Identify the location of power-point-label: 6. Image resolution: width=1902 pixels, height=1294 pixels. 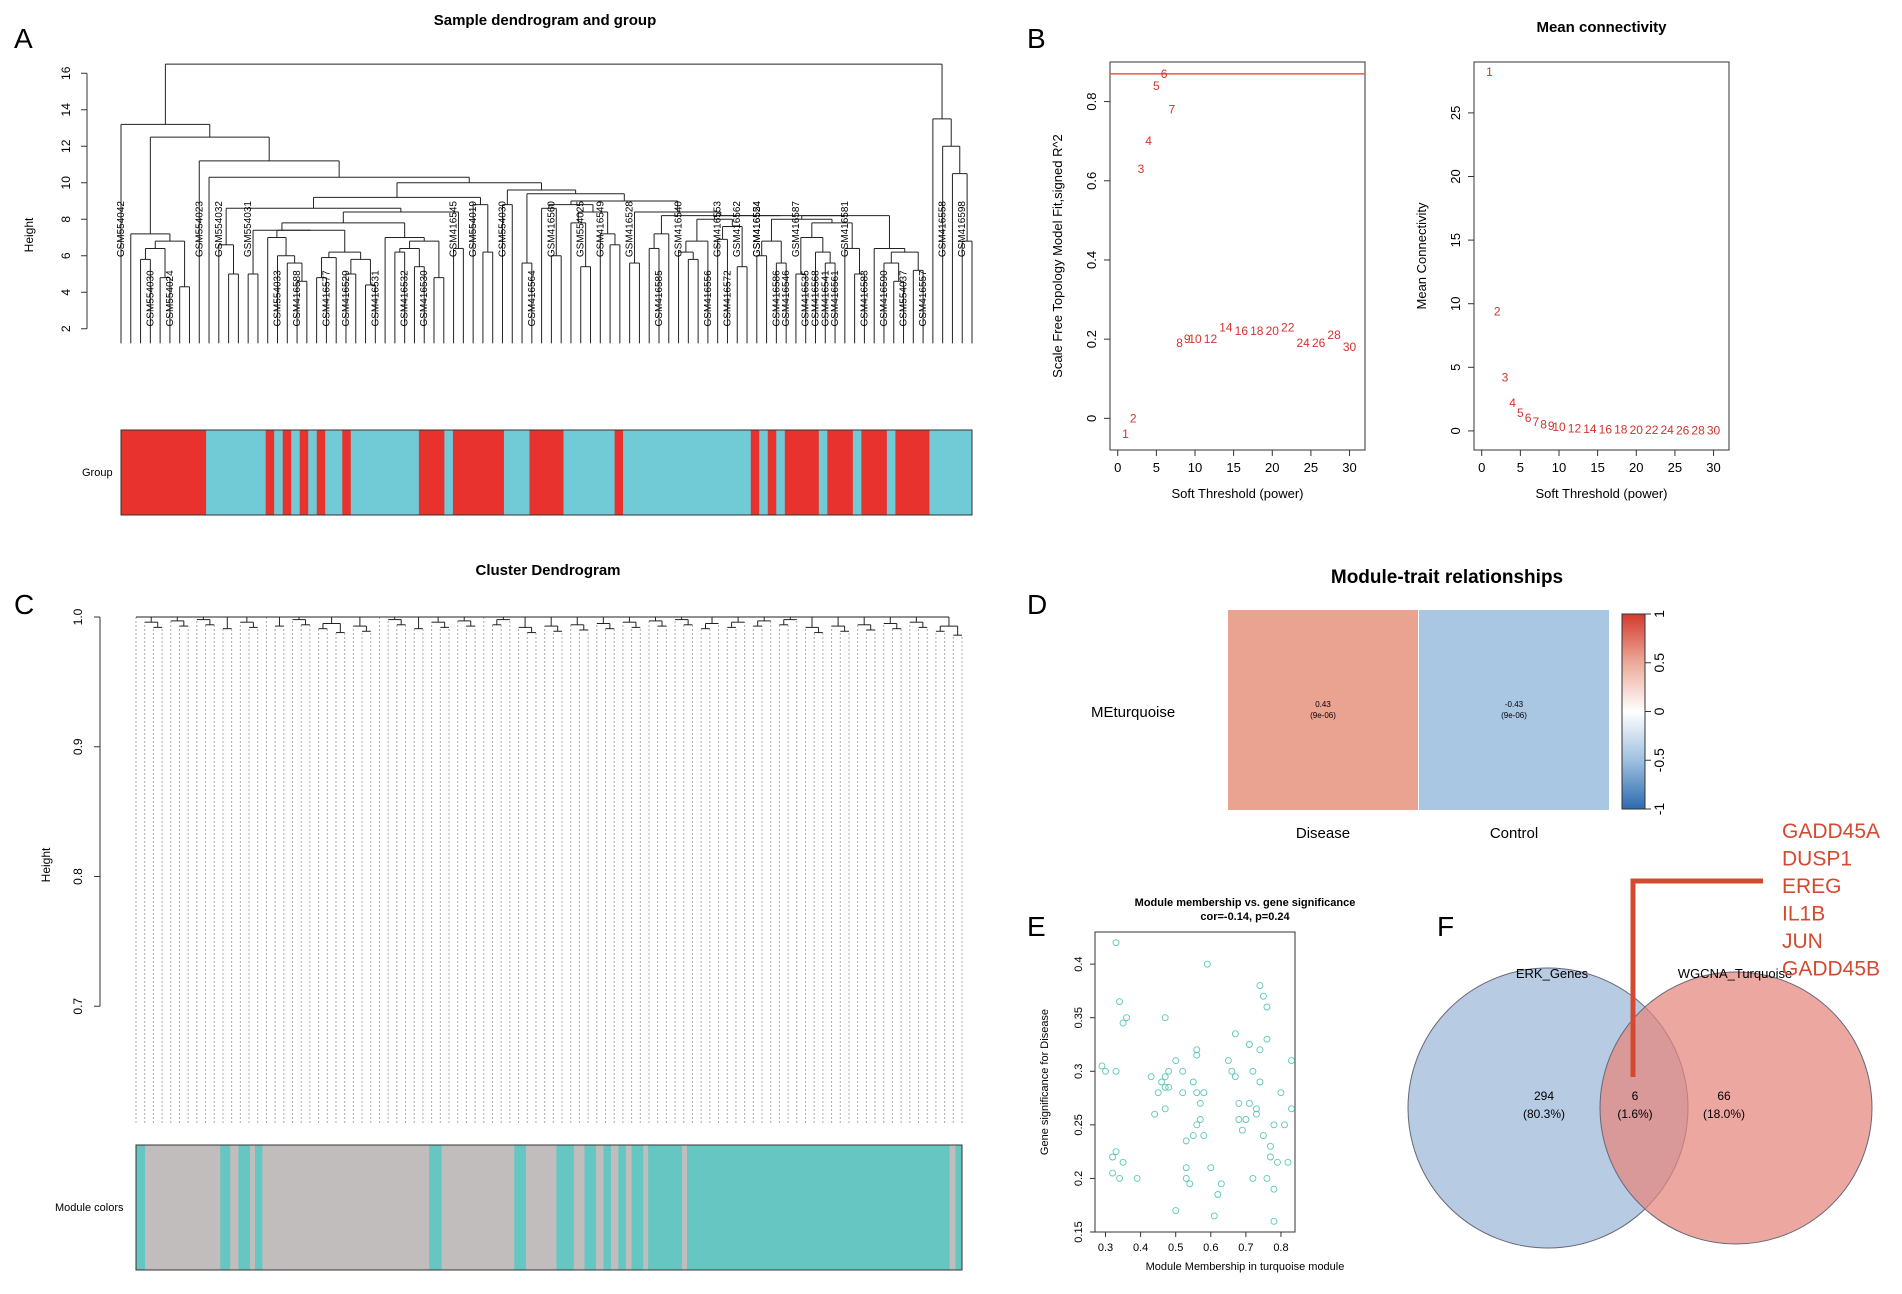
(1528, 418).